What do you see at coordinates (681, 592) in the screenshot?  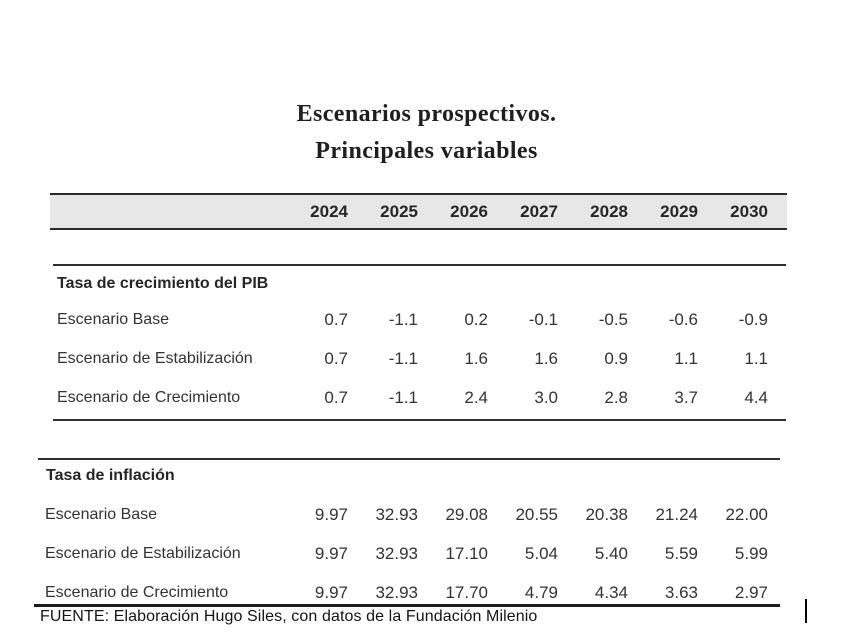 I see `value-cell: 3.63` at bounding box center [681, 592].